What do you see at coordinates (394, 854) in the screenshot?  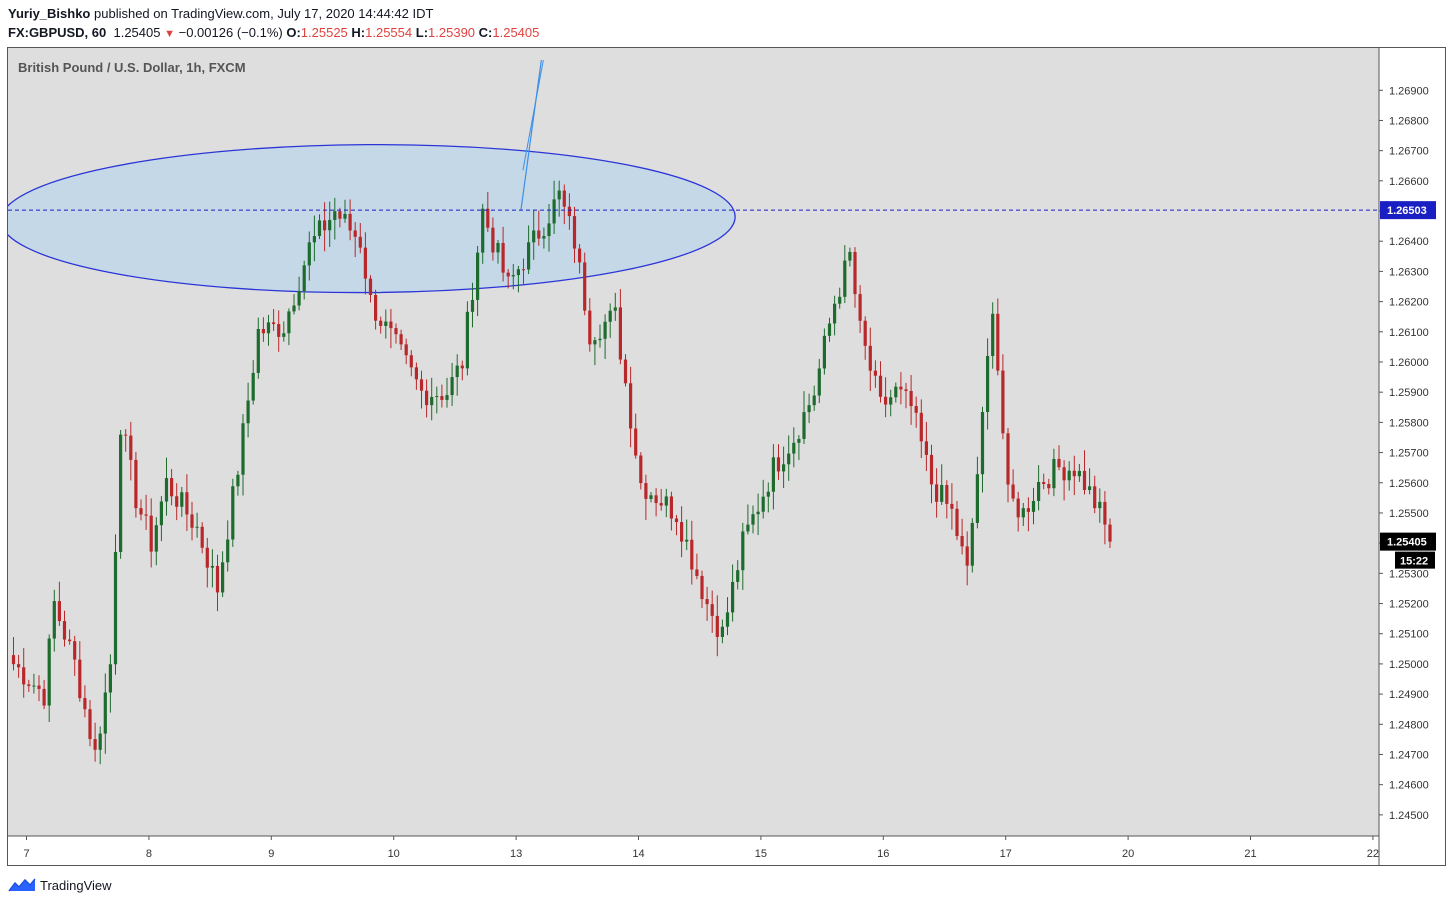 I see `time-tick-label: 10` at bounding box center [394, 854].